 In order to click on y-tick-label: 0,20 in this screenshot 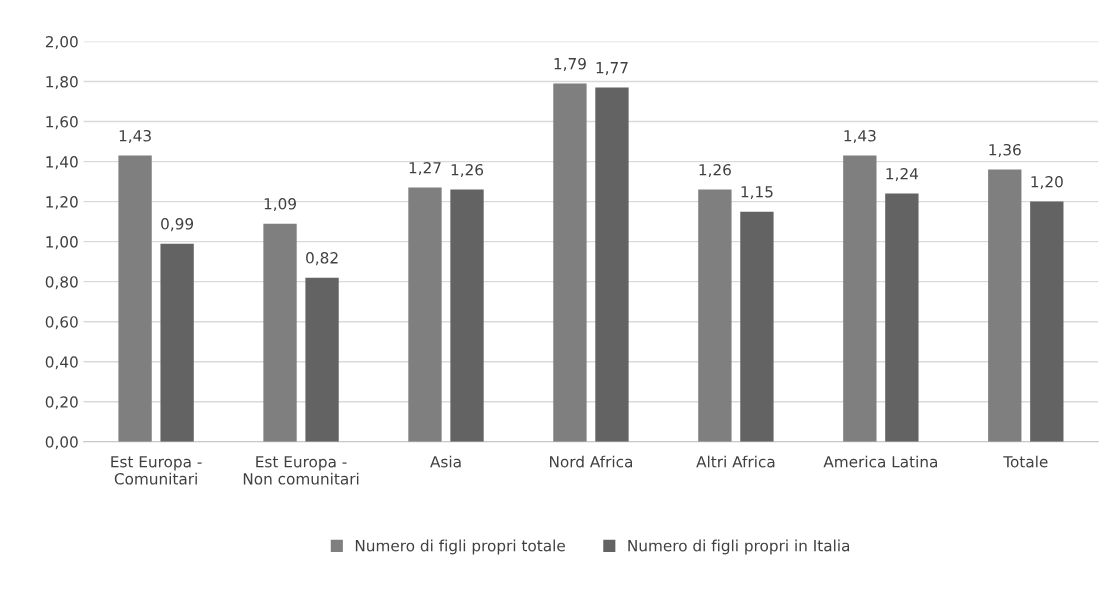, I will do `click(61, 403)`.